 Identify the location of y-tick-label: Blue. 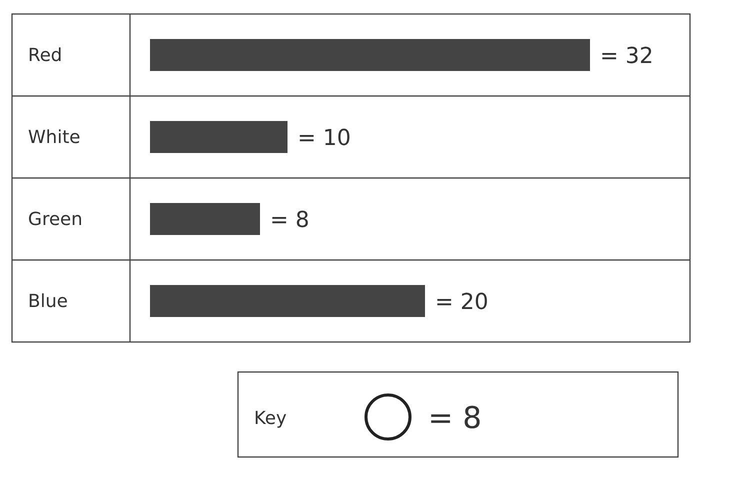
(48, 301).